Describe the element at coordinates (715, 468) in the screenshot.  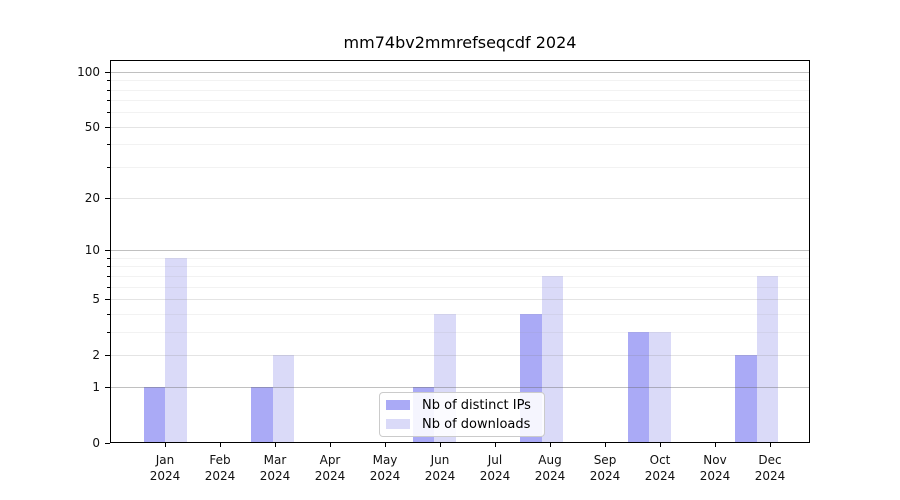
I see `x-tick-label-nov: Nov 2024` at that location.